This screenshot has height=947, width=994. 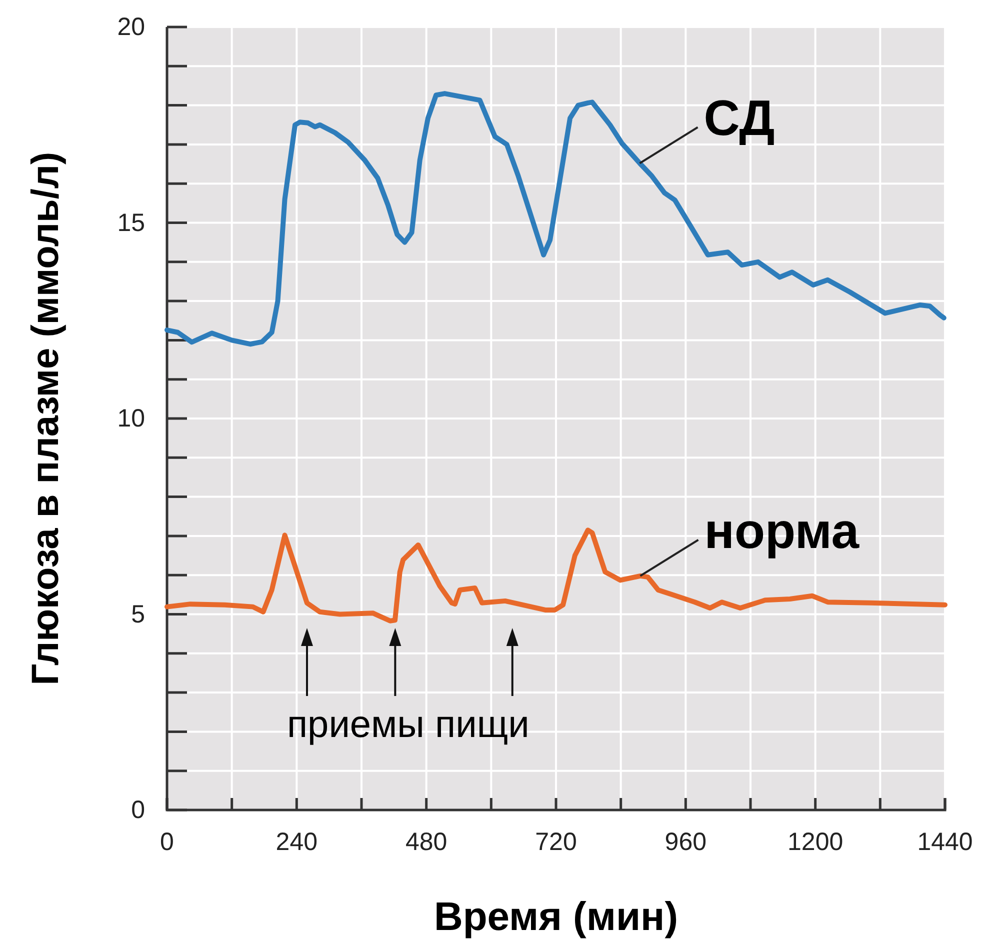 What do you see at coordinates (46, 419) in the screenshot?
I see `y-axis-title: Глюкоза в плазме (ммоль/л)` at bounding box center [46, 419].